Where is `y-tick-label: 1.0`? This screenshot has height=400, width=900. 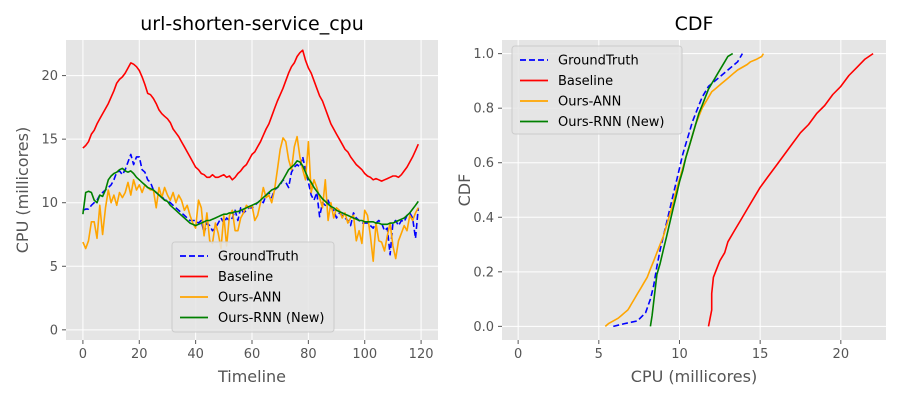 y-tick-label: 1.0 is located at coordinates (483, 54).